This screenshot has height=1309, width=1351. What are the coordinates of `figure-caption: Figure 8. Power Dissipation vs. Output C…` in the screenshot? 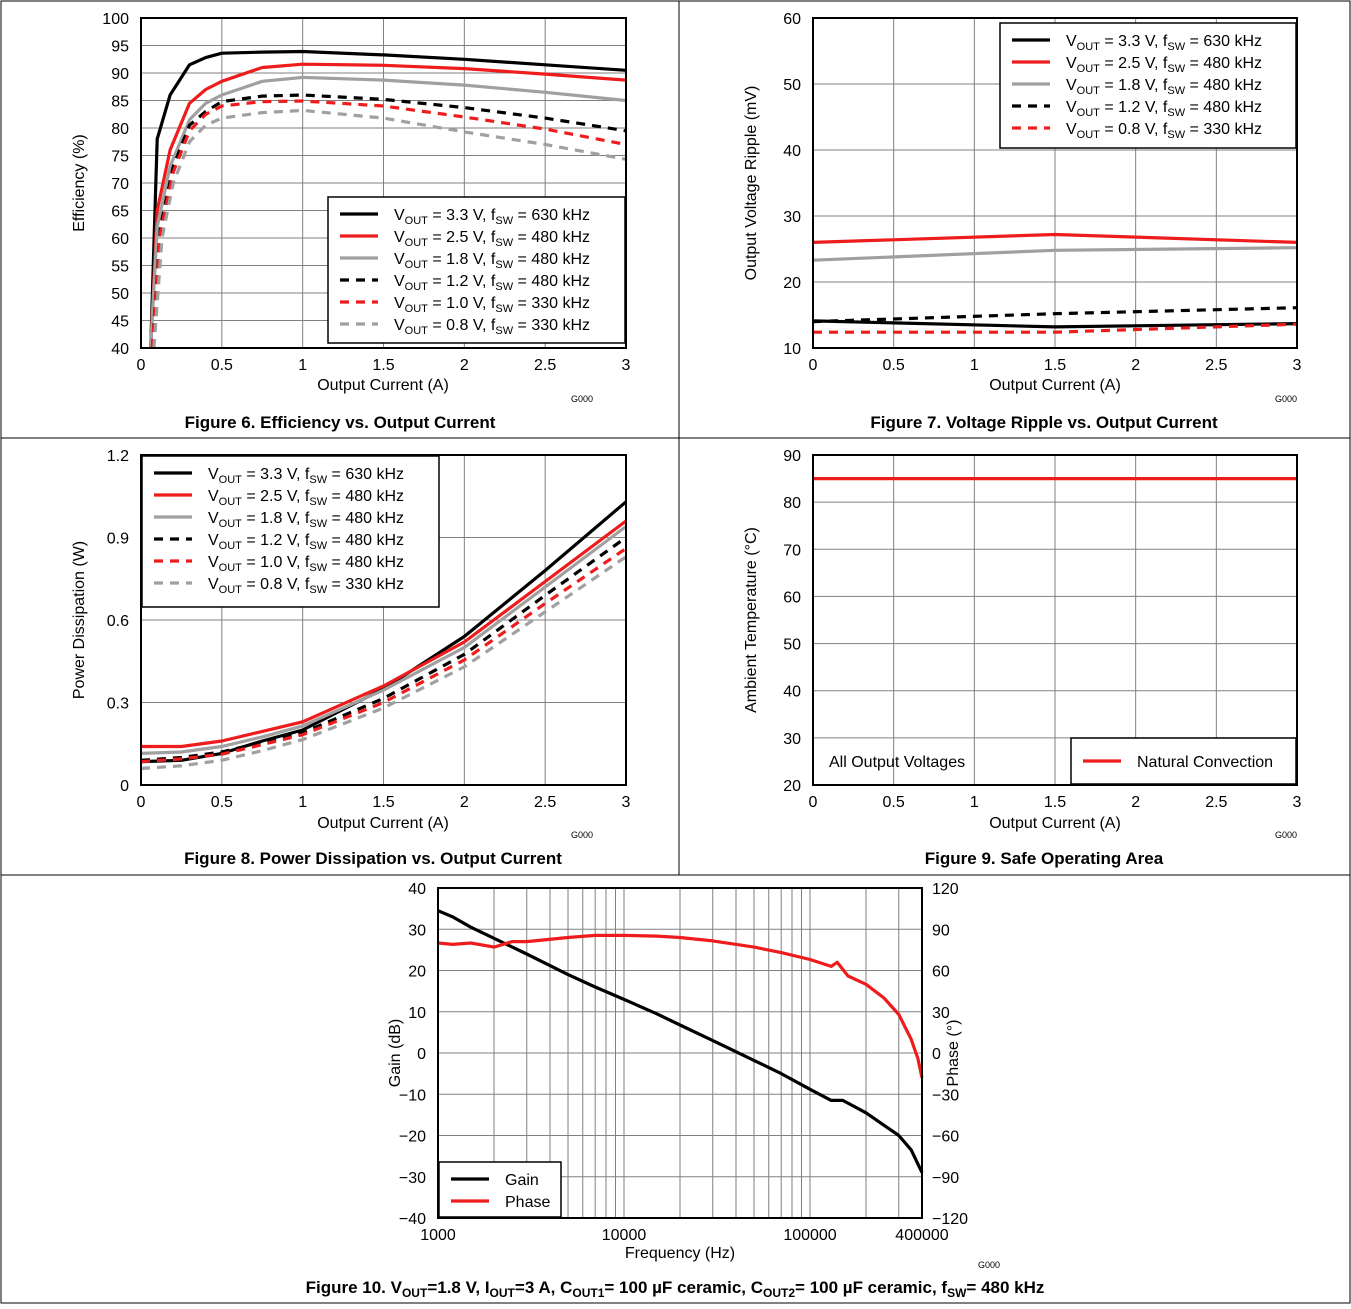 It's located at (373, 858).